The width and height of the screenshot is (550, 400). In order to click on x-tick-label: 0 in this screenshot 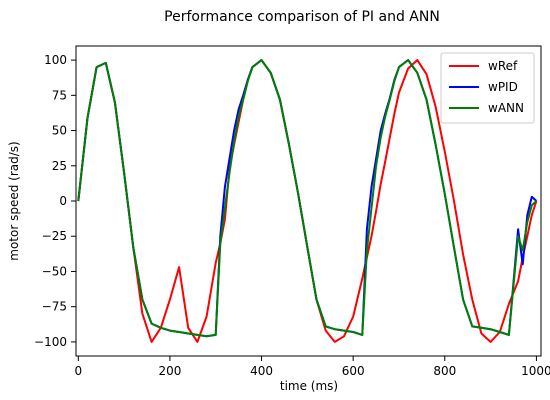, I will do `click(78, 371)`.